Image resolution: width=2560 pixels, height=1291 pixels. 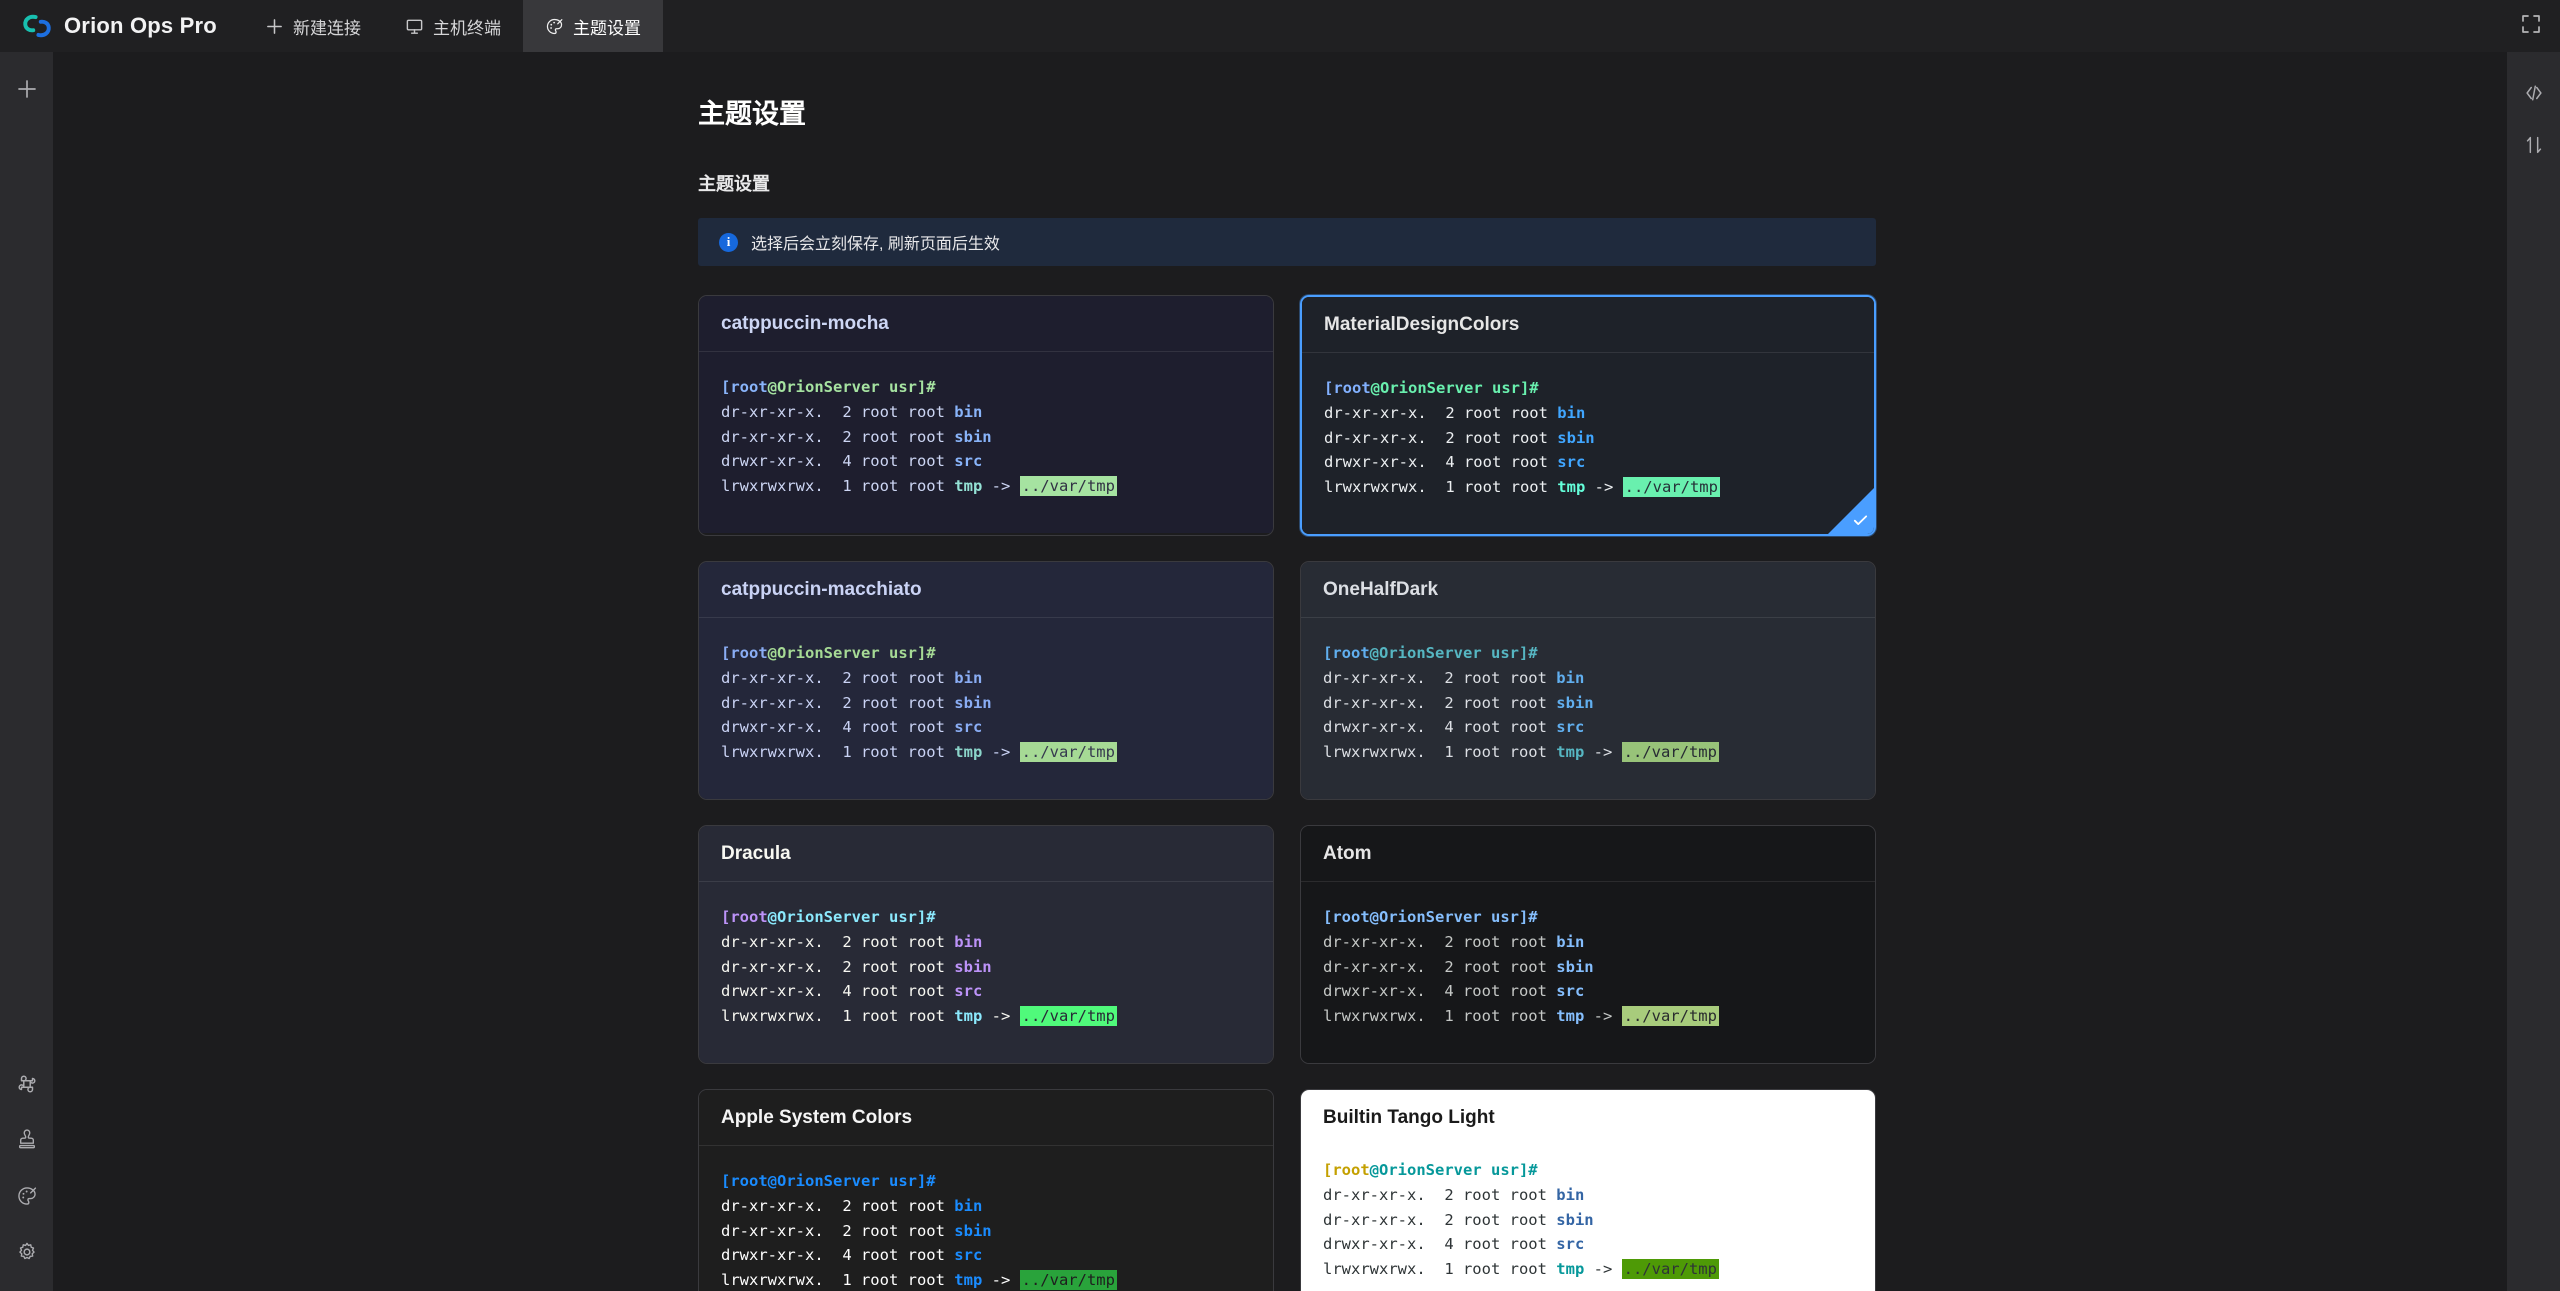 I want to click on tab-label: 主题设置, so click(x=606, y=28).